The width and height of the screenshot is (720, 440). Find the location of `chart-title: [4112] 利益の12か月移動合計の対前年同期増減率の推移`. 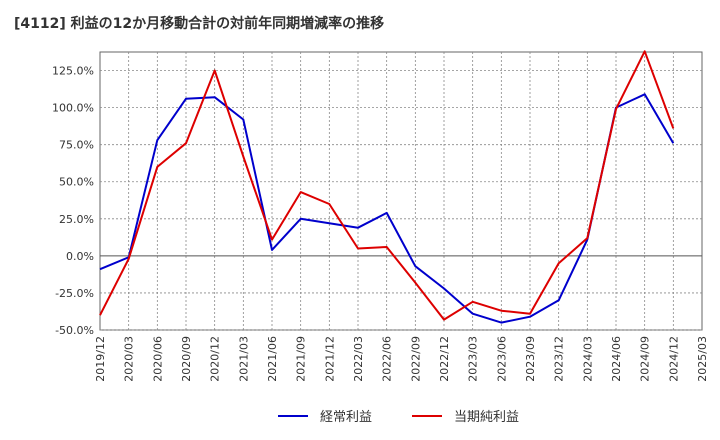

chart-title: [4112] 利益の12か月移動合計の対前年同期増減率の推移 is located at coordinates (199, 23).